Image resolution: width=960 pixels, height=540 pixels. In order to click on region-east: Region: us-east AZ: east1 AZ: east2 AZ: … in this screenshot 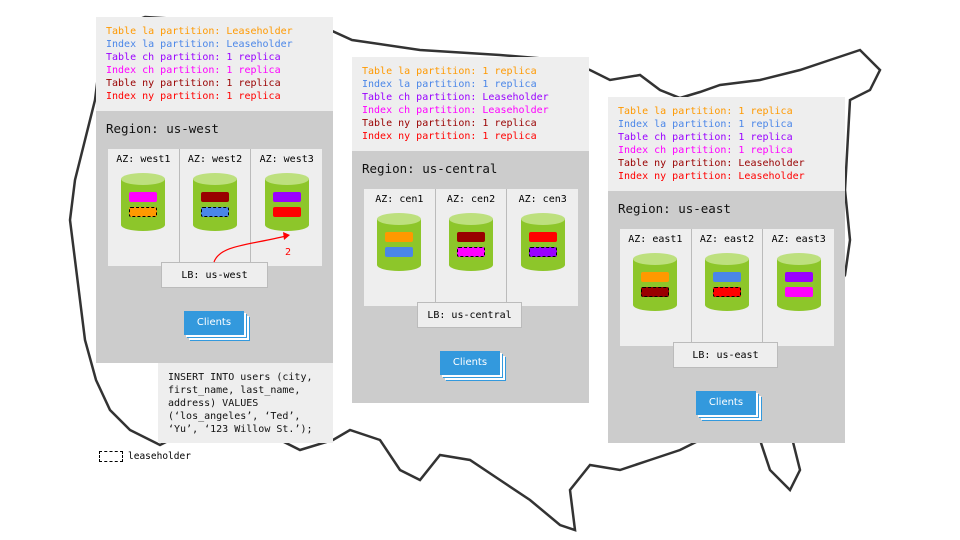, I will do `click(726, 317)`.